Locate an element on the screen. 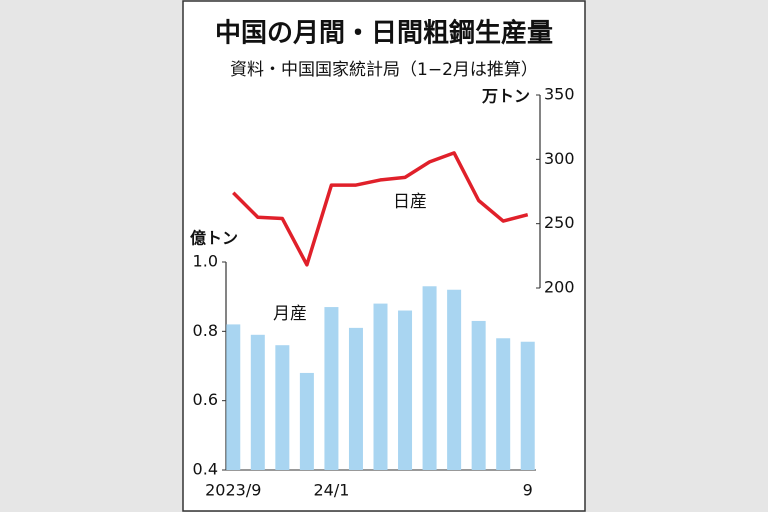 This screenshot has height=512, width=768. y-tick-label: 0.8 is located at coordinates (205, 330).